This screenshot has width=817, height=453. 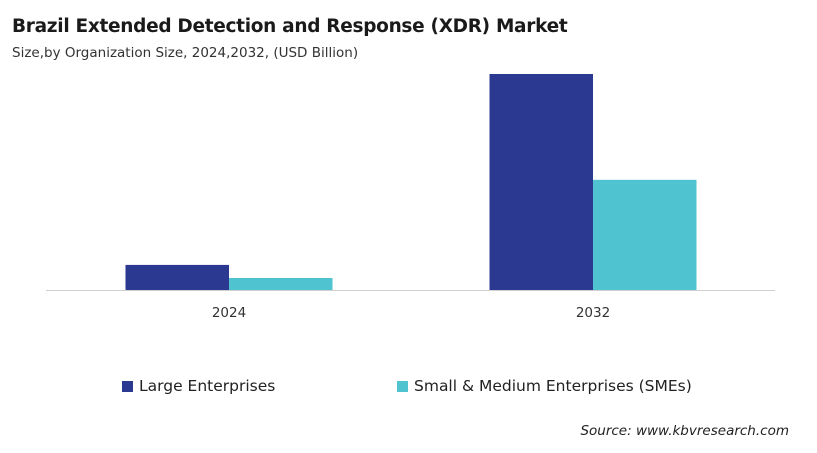 I want to click on source-note: Source: www.kbvresearch.com, so click(x=684, y=431).